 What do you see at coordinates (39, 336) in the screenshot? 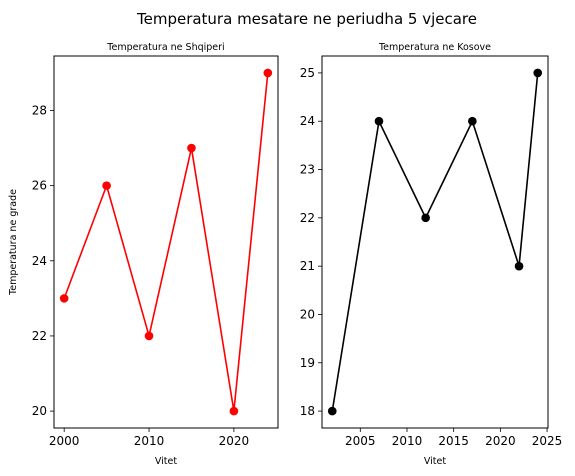
I see `chart-albania-ytick-label: 22` at bounding box center [39, 336].